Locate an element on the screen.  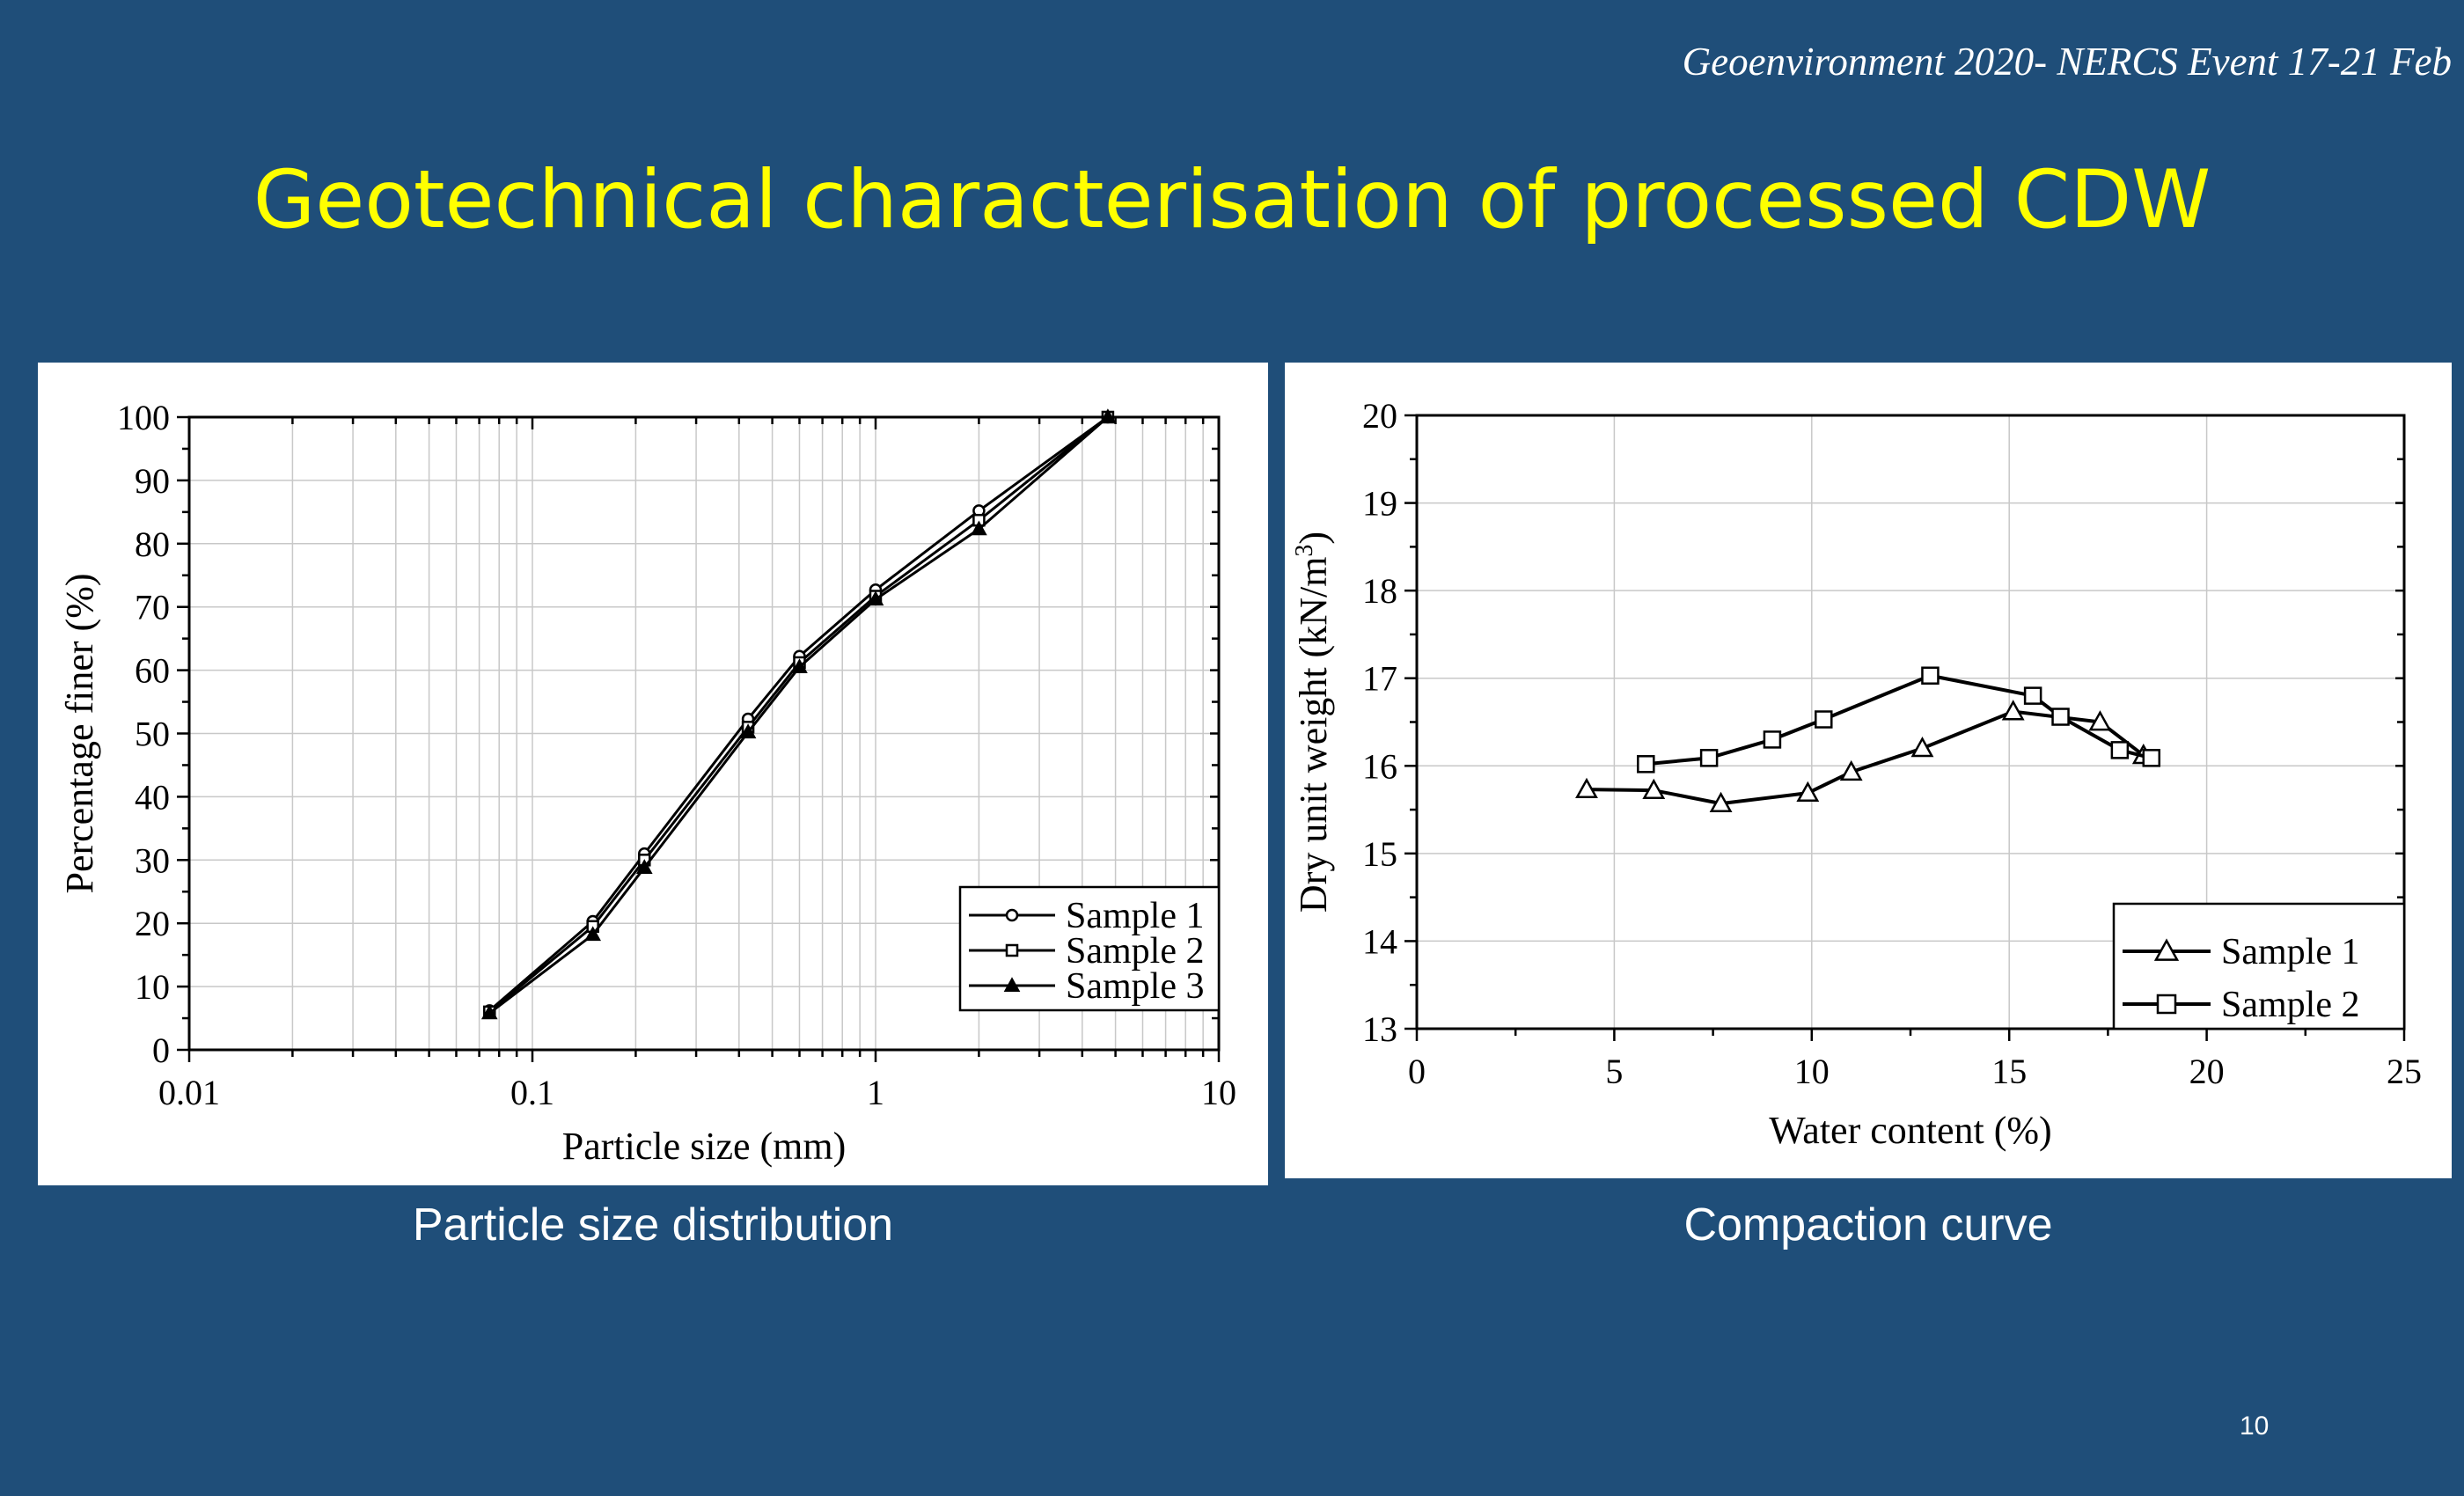
y-tick-label: 10 is located at coordinates (153, 987).